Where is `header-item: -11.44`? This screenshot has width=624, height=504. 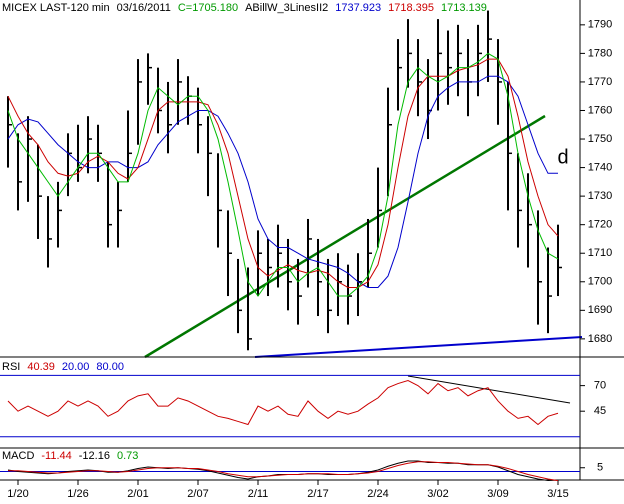
header-item: -11.44 is located at coordinates (56, 456).